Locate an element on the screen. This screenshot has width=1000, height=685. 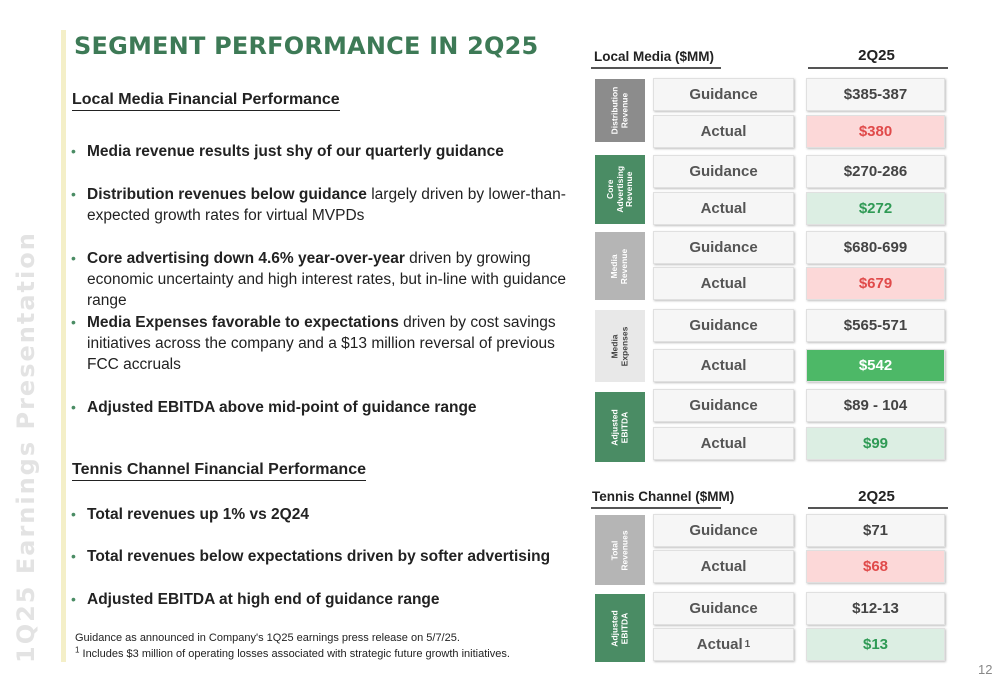
distribution-guidance-label: Guidance is located at coordinates (723, 94).